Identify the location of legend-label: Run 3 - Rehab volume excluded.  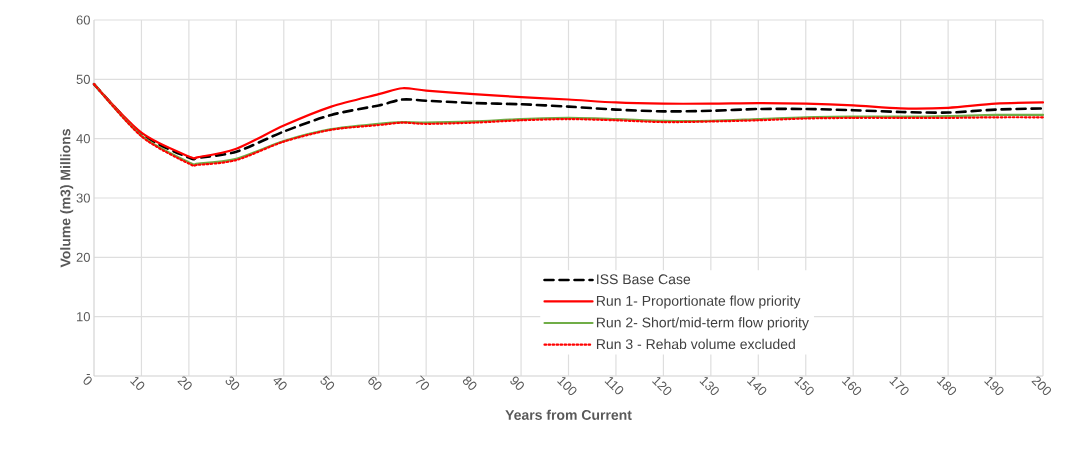
(695, 344).